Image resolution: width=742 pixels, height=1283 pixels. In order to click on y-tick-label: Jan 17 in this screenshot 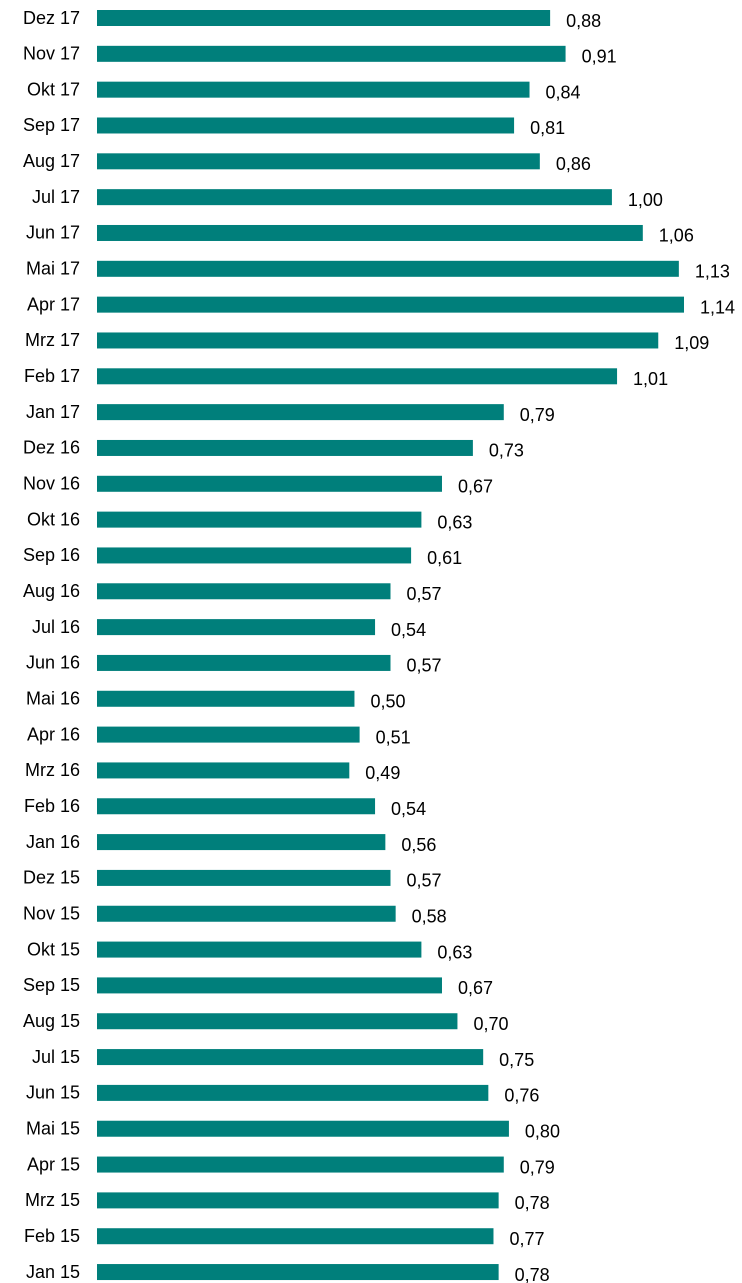, I will do `click(53, 412)`.